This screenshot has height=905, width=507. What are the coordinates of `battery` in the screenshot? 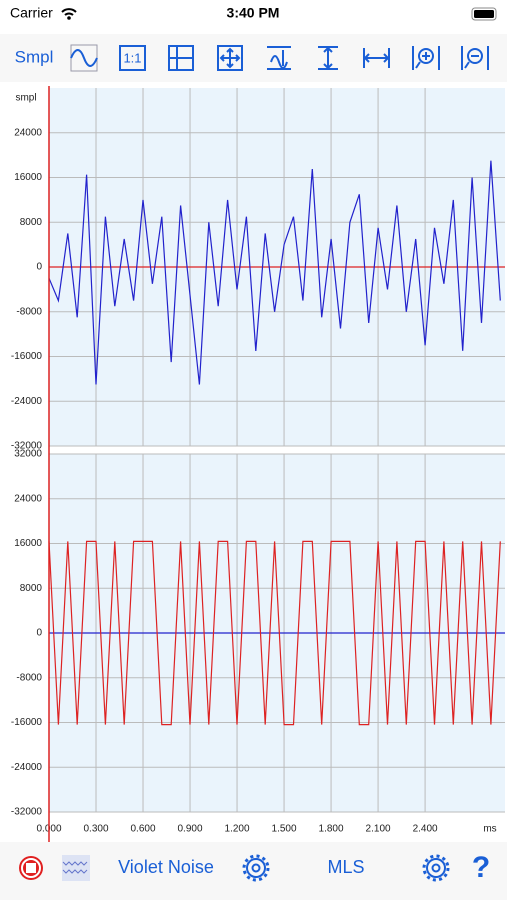 It's located at (484, 14).